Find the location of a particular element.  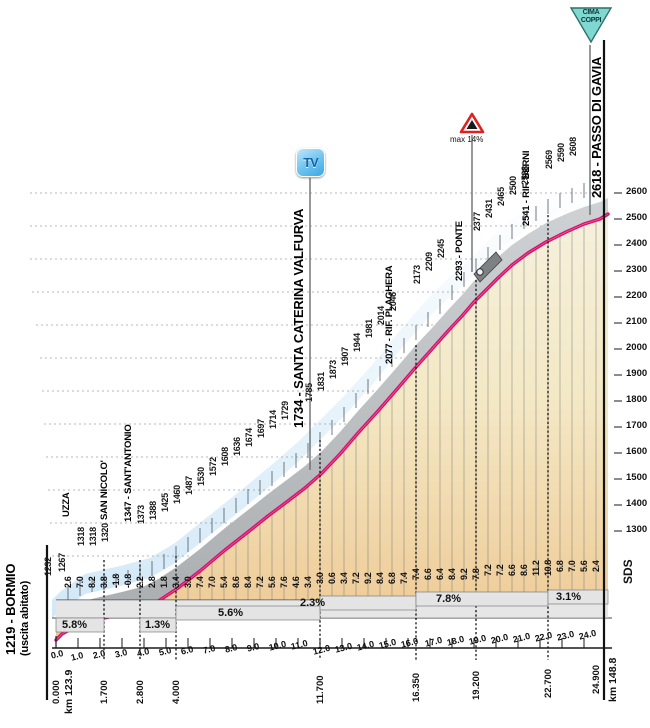

elevation-label: 2608 is located at coordinates (573, 146).